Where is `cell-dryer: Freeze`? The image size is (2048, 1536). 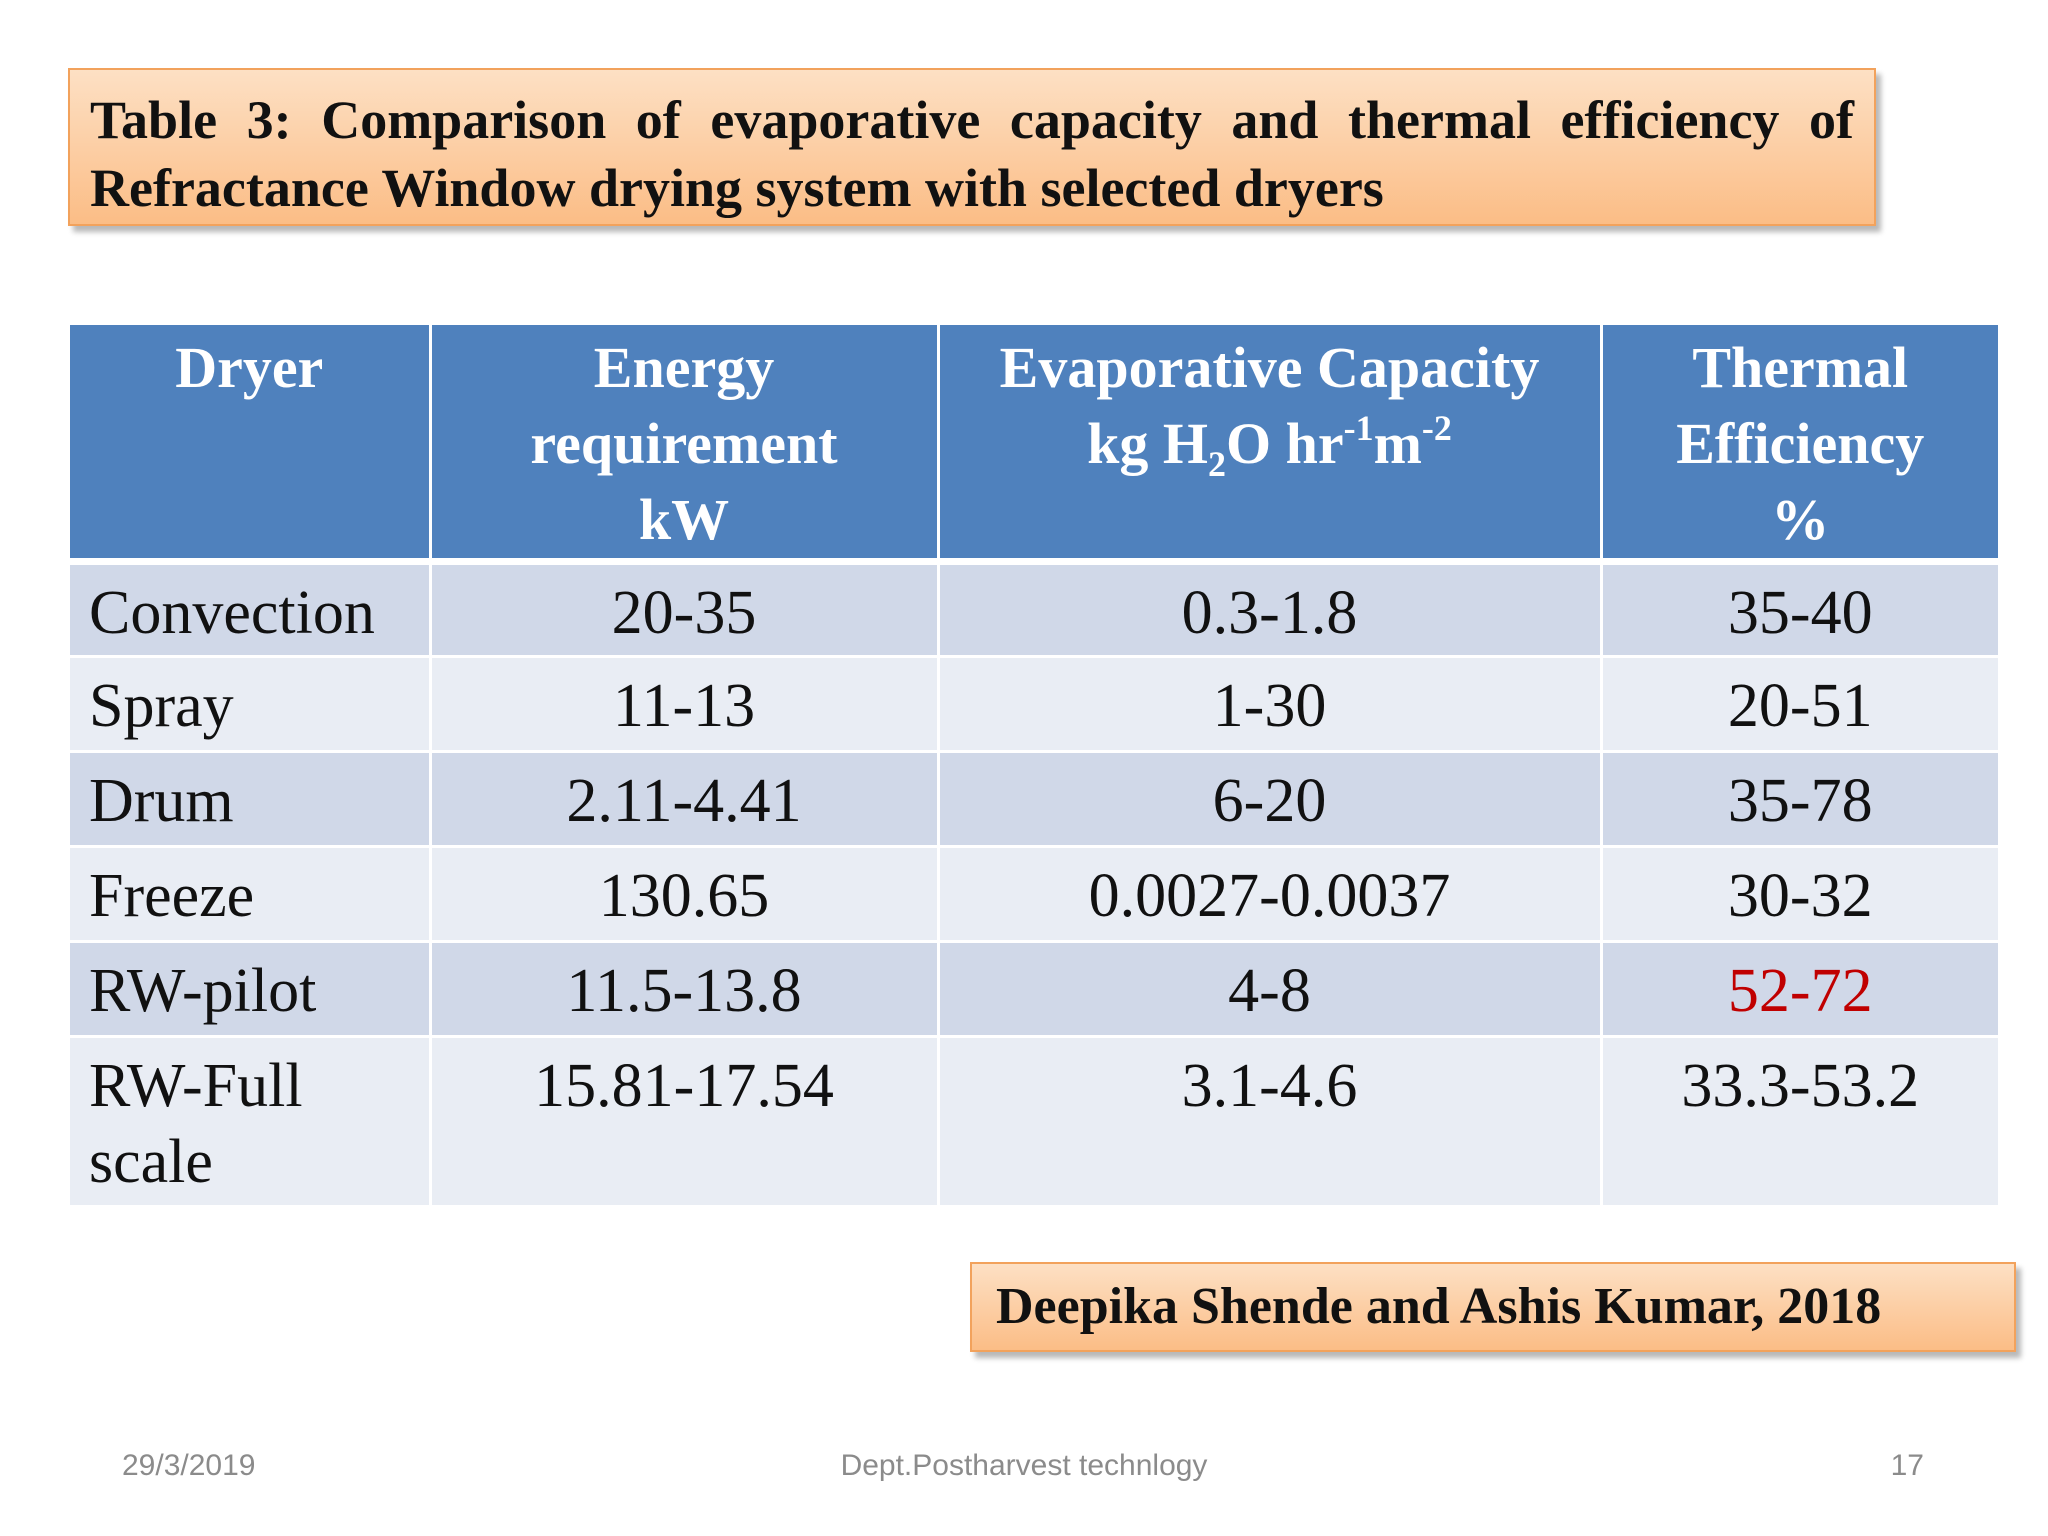
cell-dryer: Freeze is located at coordinates (251, 894).